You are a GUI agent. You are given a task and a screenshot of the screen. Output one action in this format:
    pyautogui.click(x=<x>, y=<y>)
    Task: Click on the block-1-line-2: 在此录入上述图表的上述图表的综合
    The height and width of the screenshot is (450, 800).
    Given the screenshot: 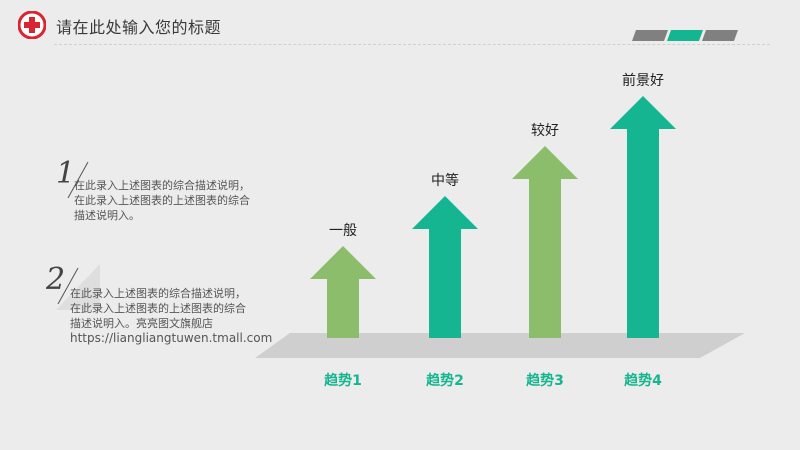 What is the action you would take?
    pyautogui.click(x=162, y=200)
    